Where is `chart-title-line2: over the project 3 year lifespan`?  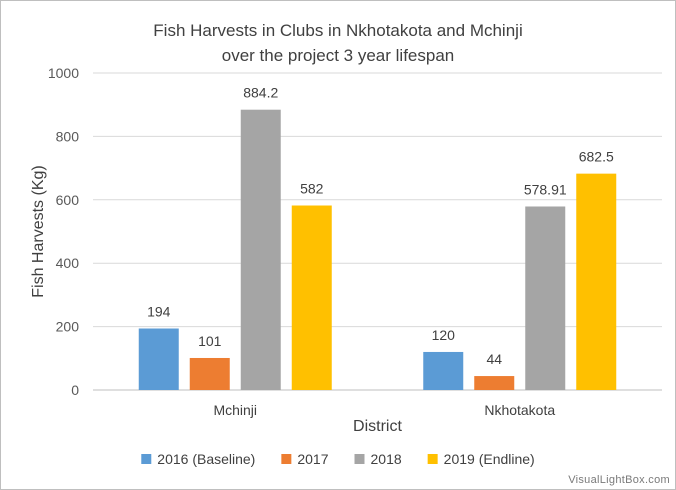
chart-title-line2: over the project 3 year lifespan is located at coordinates (338, 55).